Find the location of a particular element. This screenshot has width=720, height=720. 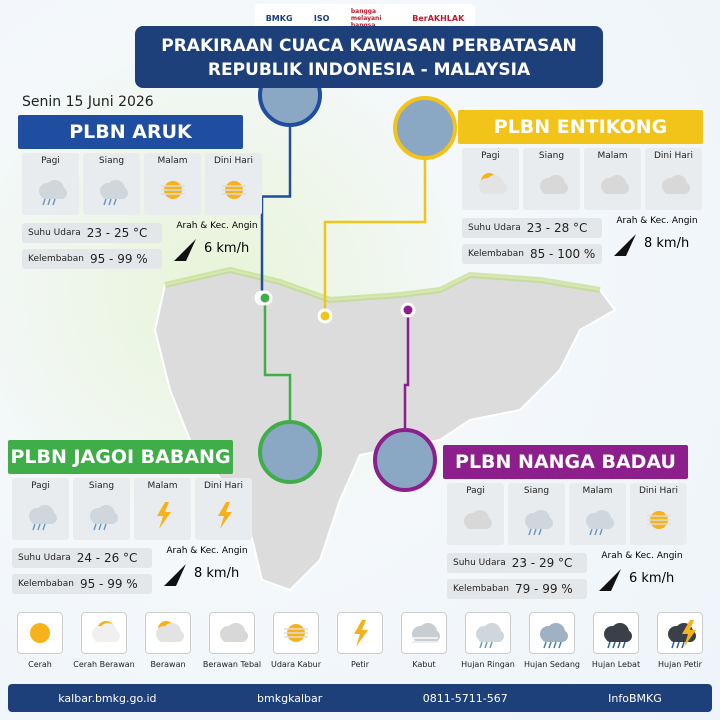

social: bmkgkalbar is located at coordinates (290, 698).